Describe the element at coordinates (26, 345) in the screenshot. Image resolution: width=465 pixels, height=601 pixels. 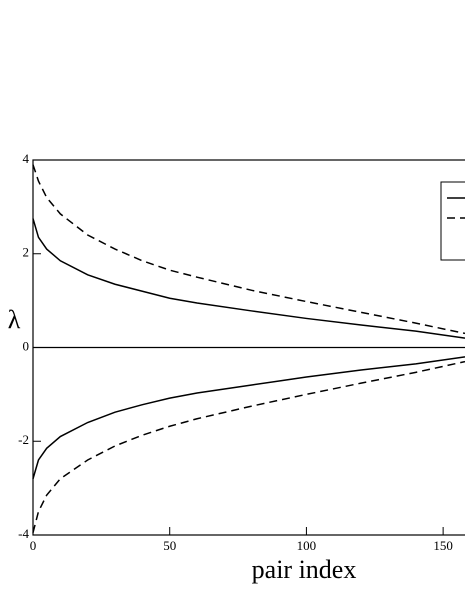
I see `y-tick-label: 0` at that location.